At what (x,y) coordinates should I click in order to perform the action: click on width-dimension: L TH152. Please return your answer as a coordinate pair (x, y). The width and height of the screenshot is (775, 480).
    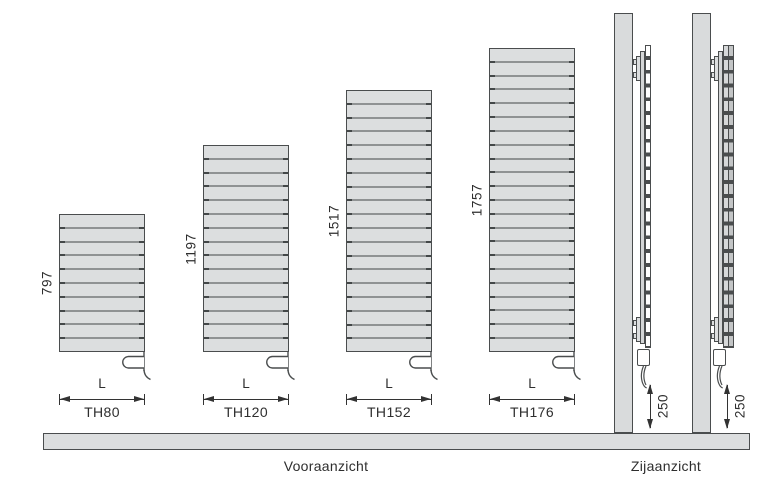
    Looking at the image, I should click on (389, 398).